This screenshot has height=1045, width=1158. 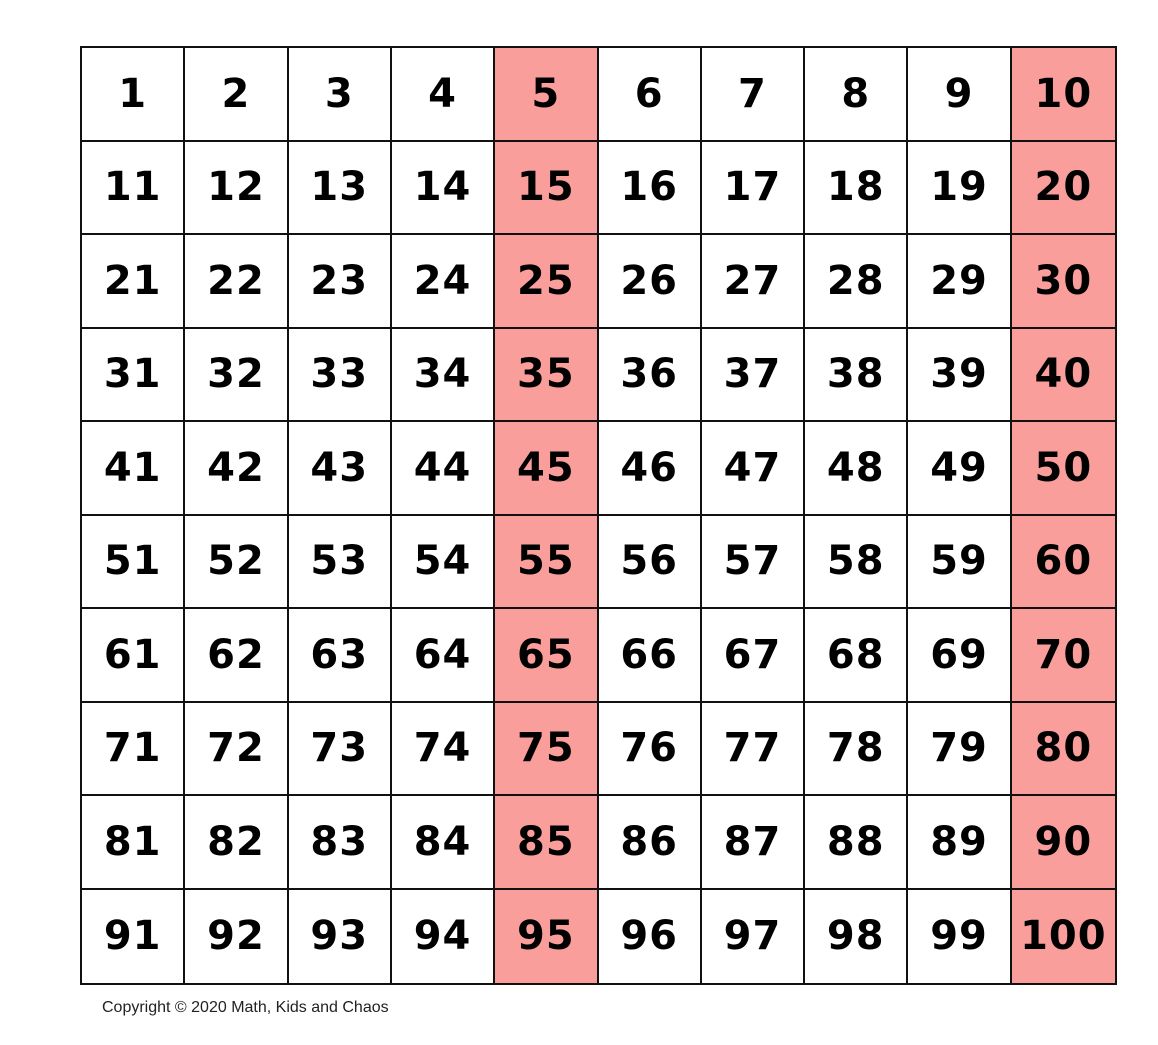 What do you see at coordinates (443, 656) in the screenshot?
I see `number-cell: 64` at bounding box center [443, 656].